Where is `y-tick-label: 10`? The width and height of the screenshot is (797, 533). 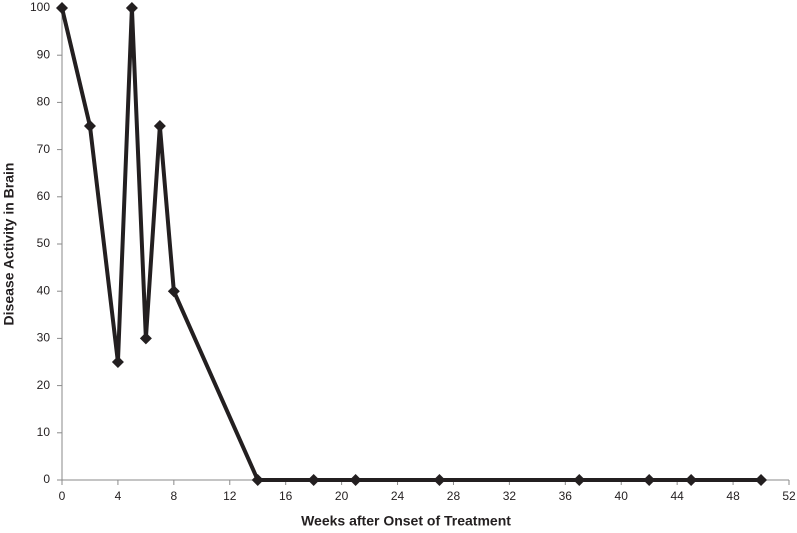 y-tick-label: 10 is located at coordinates (44, 432).